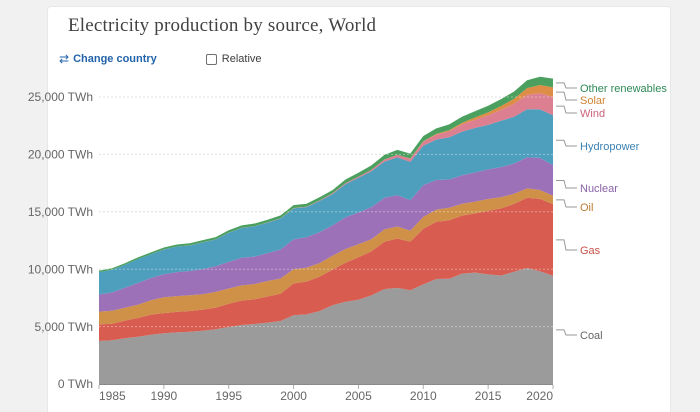 The height and width of the screenshot is (412, 700). Describe the element at coordinates (293, 396) in the screenshot. I see `x-tick-label-2000: 2000` at that location.